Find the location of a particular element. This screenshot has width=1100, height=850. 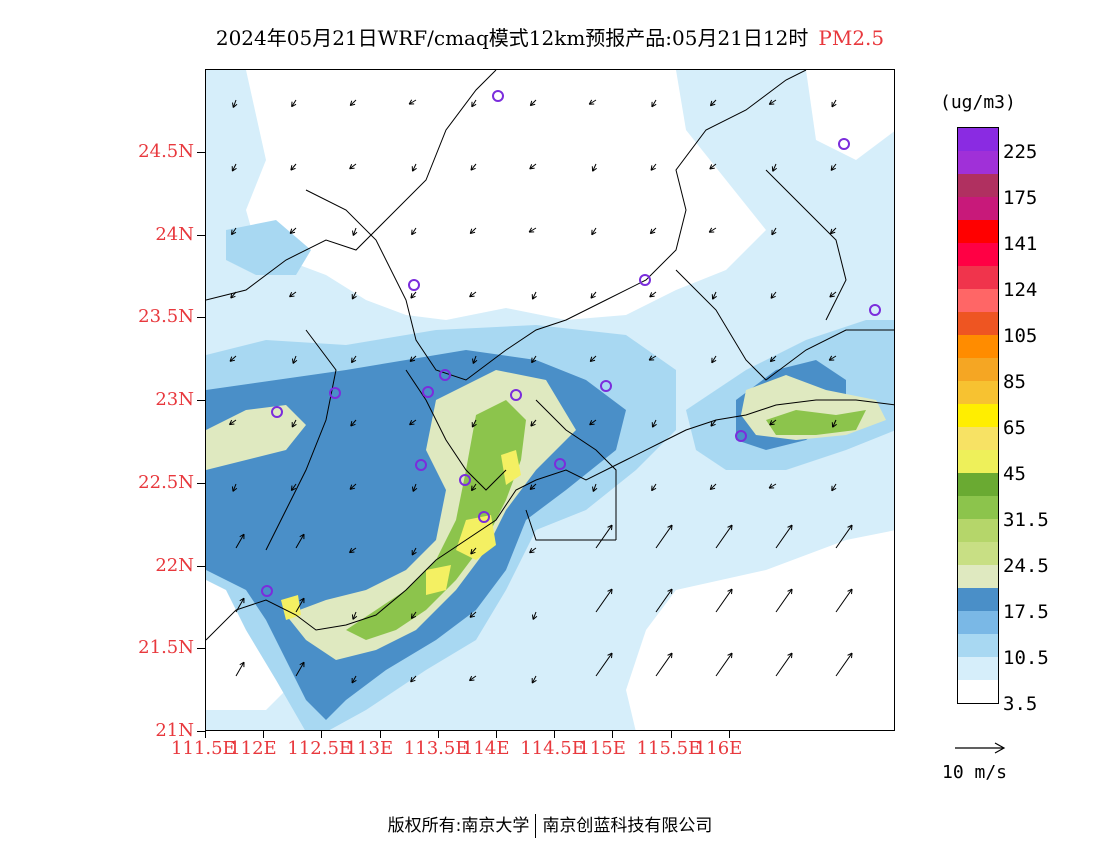

lon-tick-label: 112E is located at coordinates (253, 748).